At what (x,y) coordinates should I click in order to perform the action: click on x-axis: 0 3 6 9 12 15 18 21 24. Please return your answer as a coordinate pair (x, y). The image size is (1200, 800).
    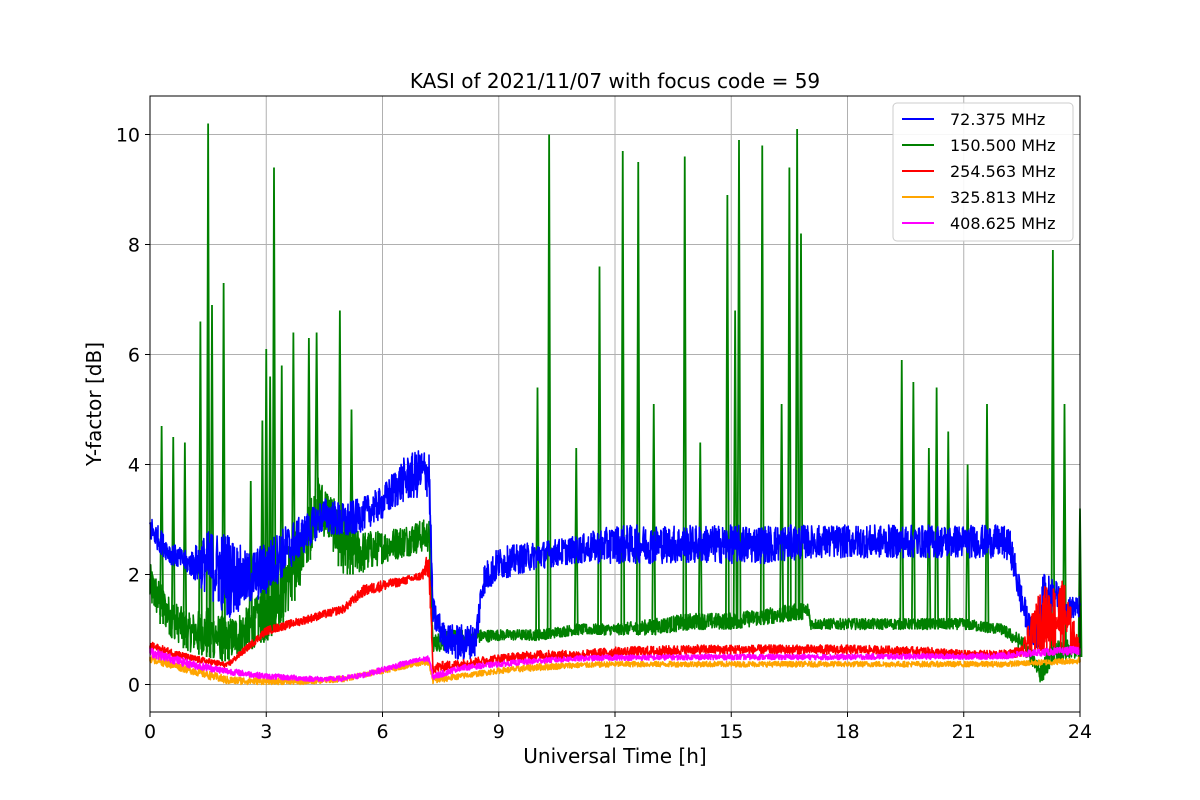
    Looking at the image, I should click on (618, 727).